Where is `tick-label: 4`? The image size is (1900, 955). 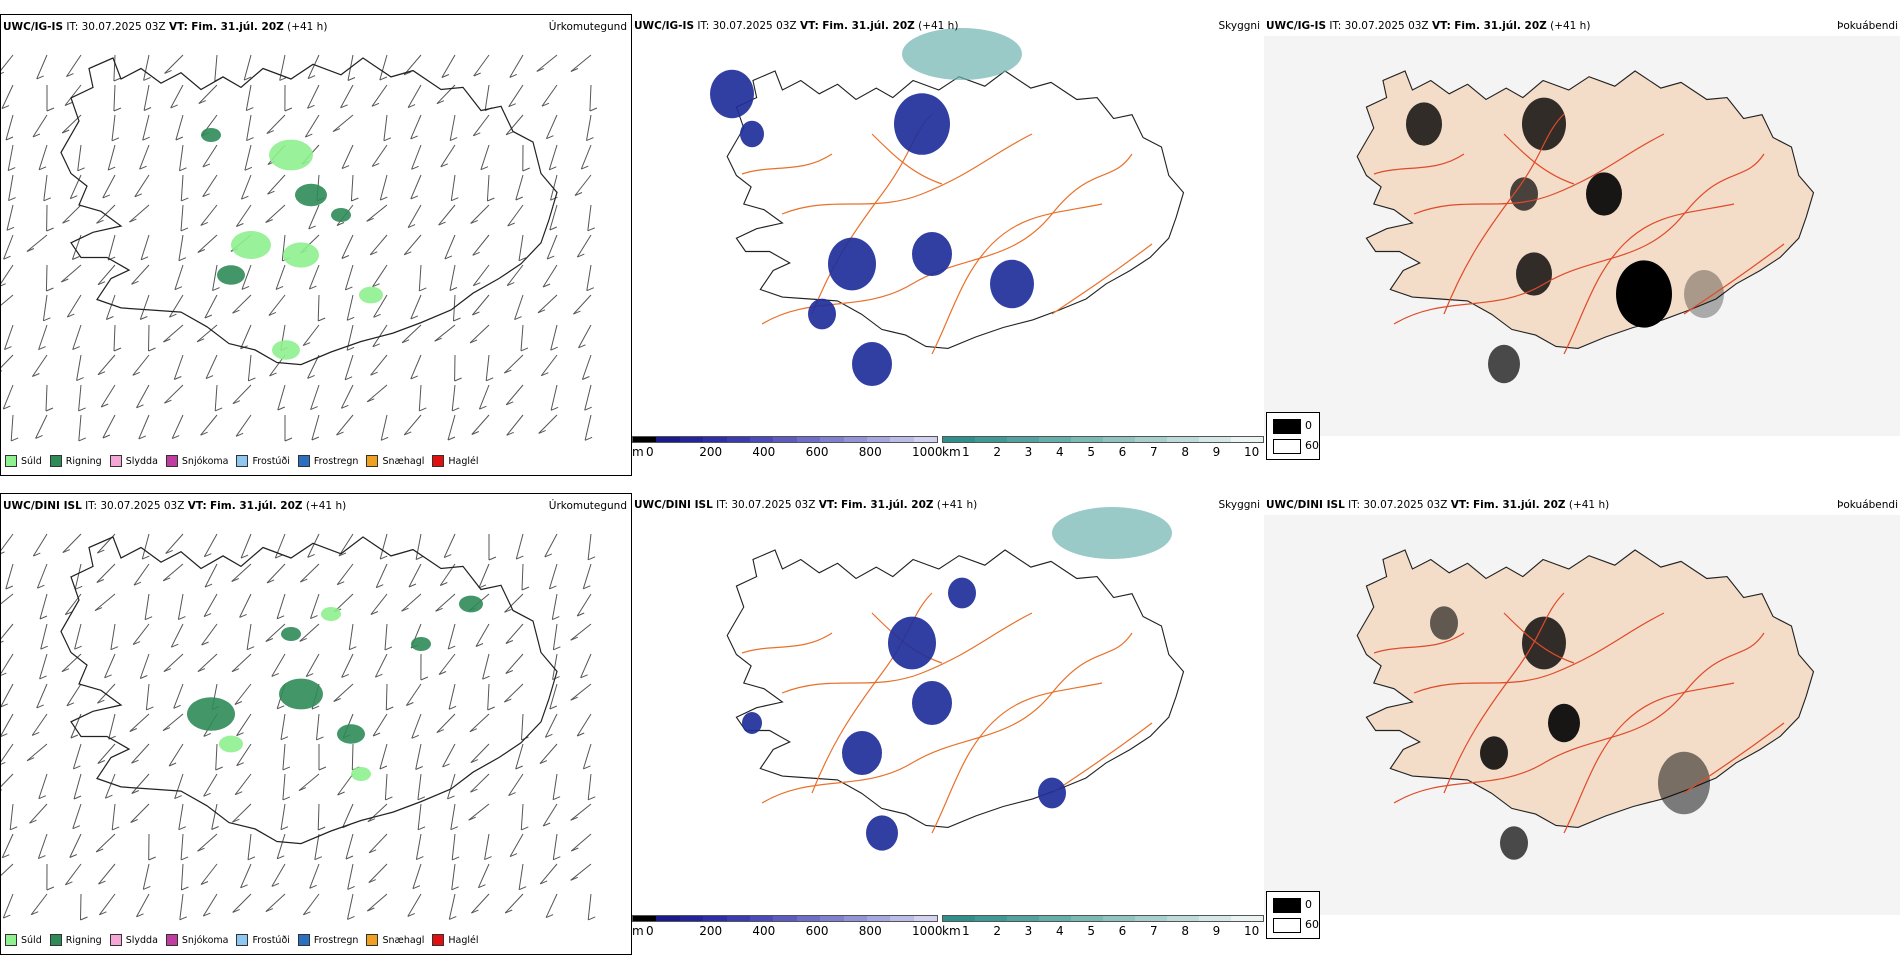 tick-label: 4 is located at coordinates (1060, 452).